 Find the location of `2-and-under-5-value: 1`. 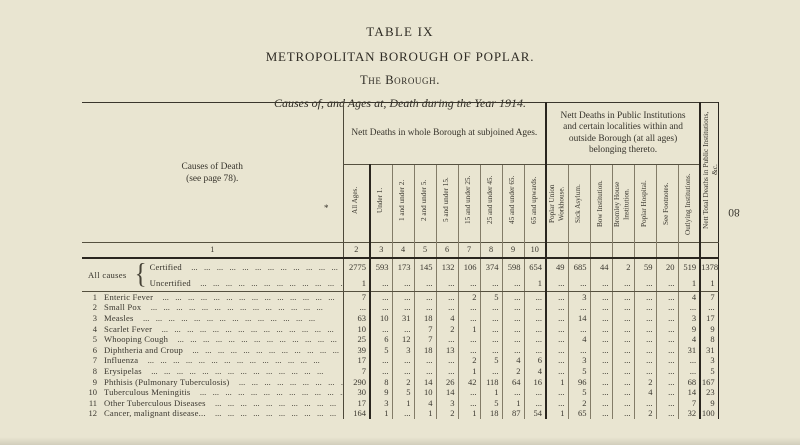

2-and-under-5-value: 1 is located at coordinates (424, 413).